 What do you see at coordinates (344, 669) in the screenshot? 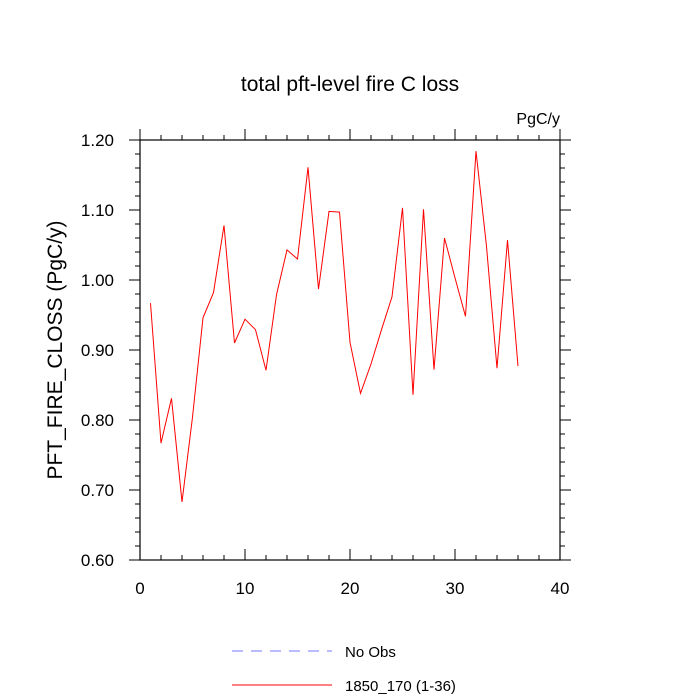
I see `legend: No Obs 1850_170 (1-36)` at bounding box center [344, 669].